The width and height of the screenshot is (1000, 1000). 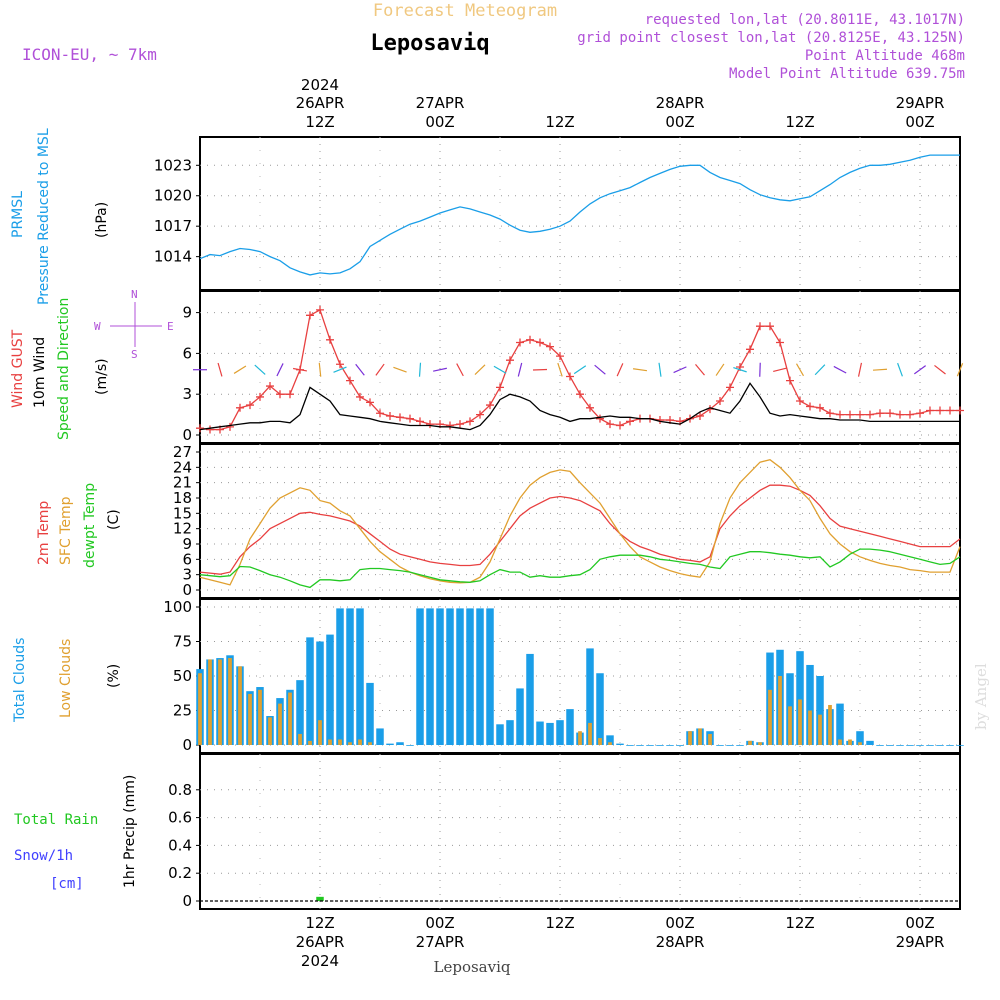 What do you see at coordinates (580, 522) in the screenshot?
I see `series-sfc-temp` at bounding box center [580, 522].